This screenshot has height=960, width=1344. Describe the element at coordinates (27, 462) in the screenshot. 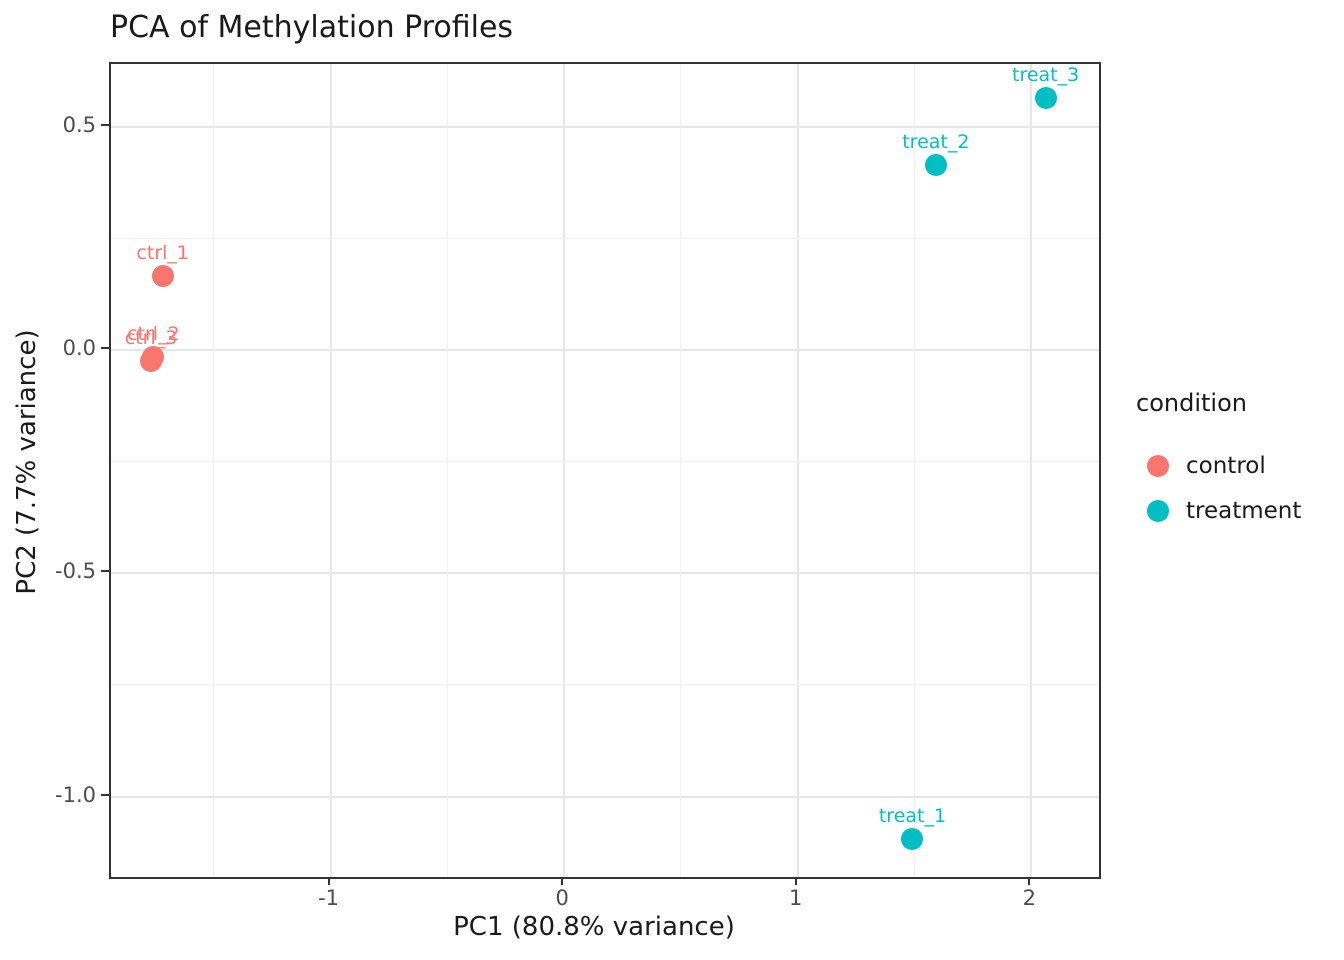

I see `y-axis-title: PC2 (7.7% variance)` at that location.